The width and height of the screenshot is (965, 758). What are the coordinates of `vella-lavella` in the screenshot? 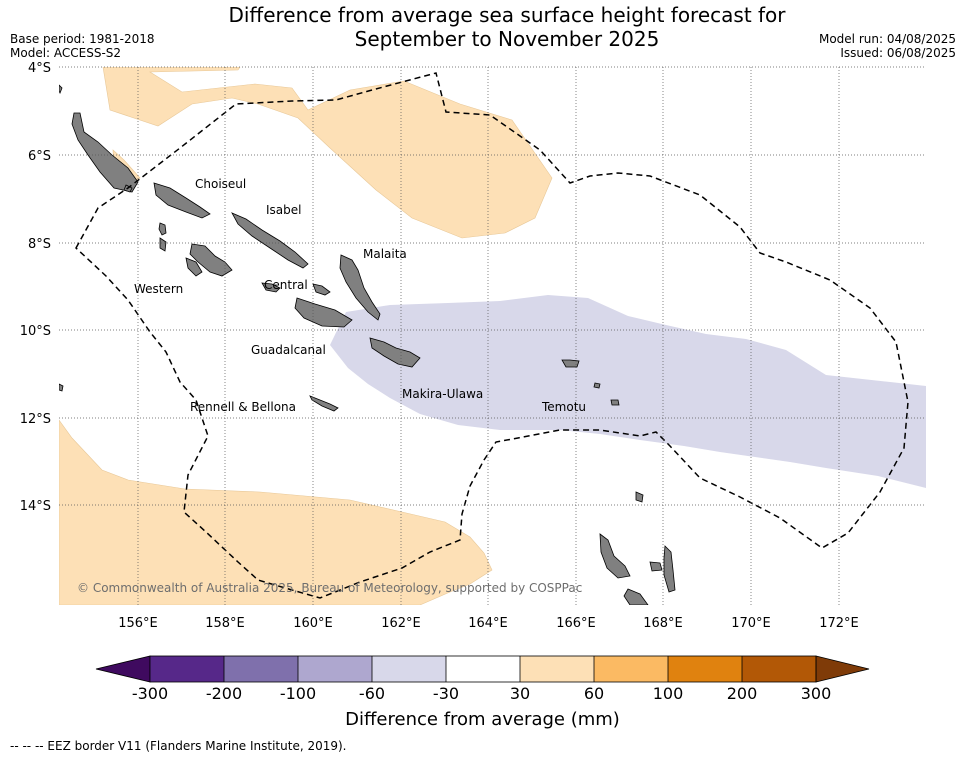 It's located at (162, 229).